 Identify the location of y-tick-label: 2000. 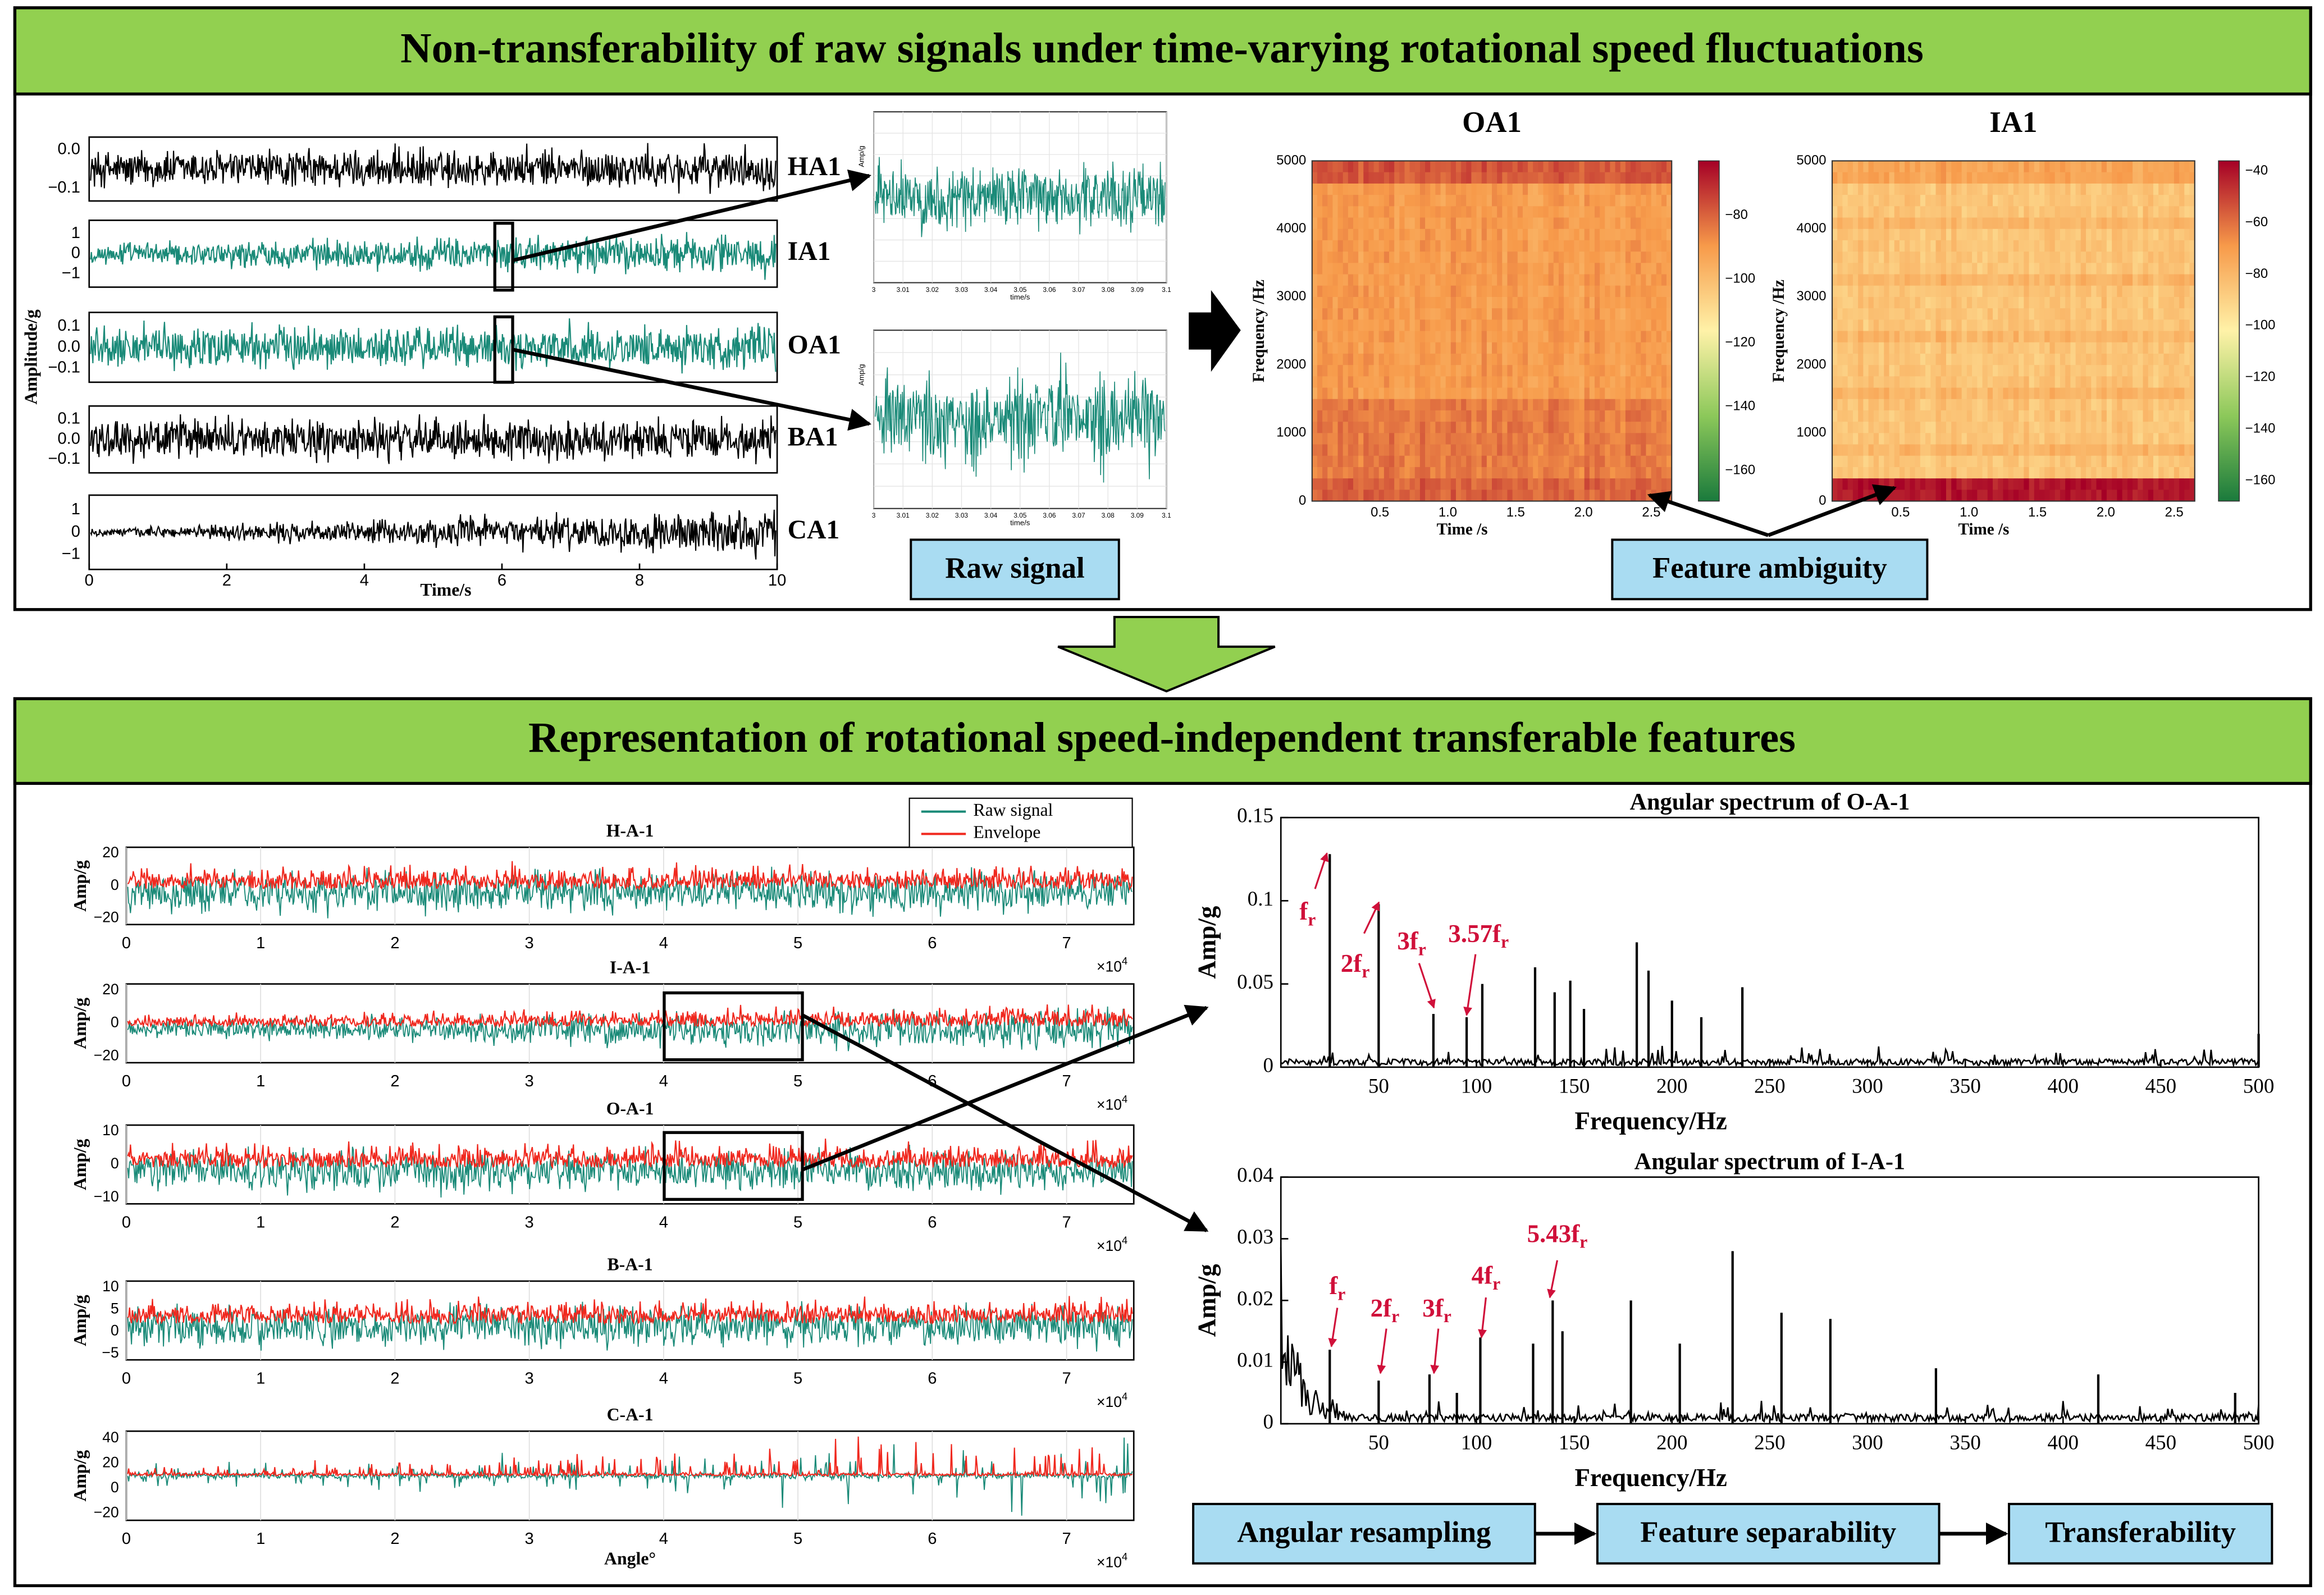
(1811, 364).